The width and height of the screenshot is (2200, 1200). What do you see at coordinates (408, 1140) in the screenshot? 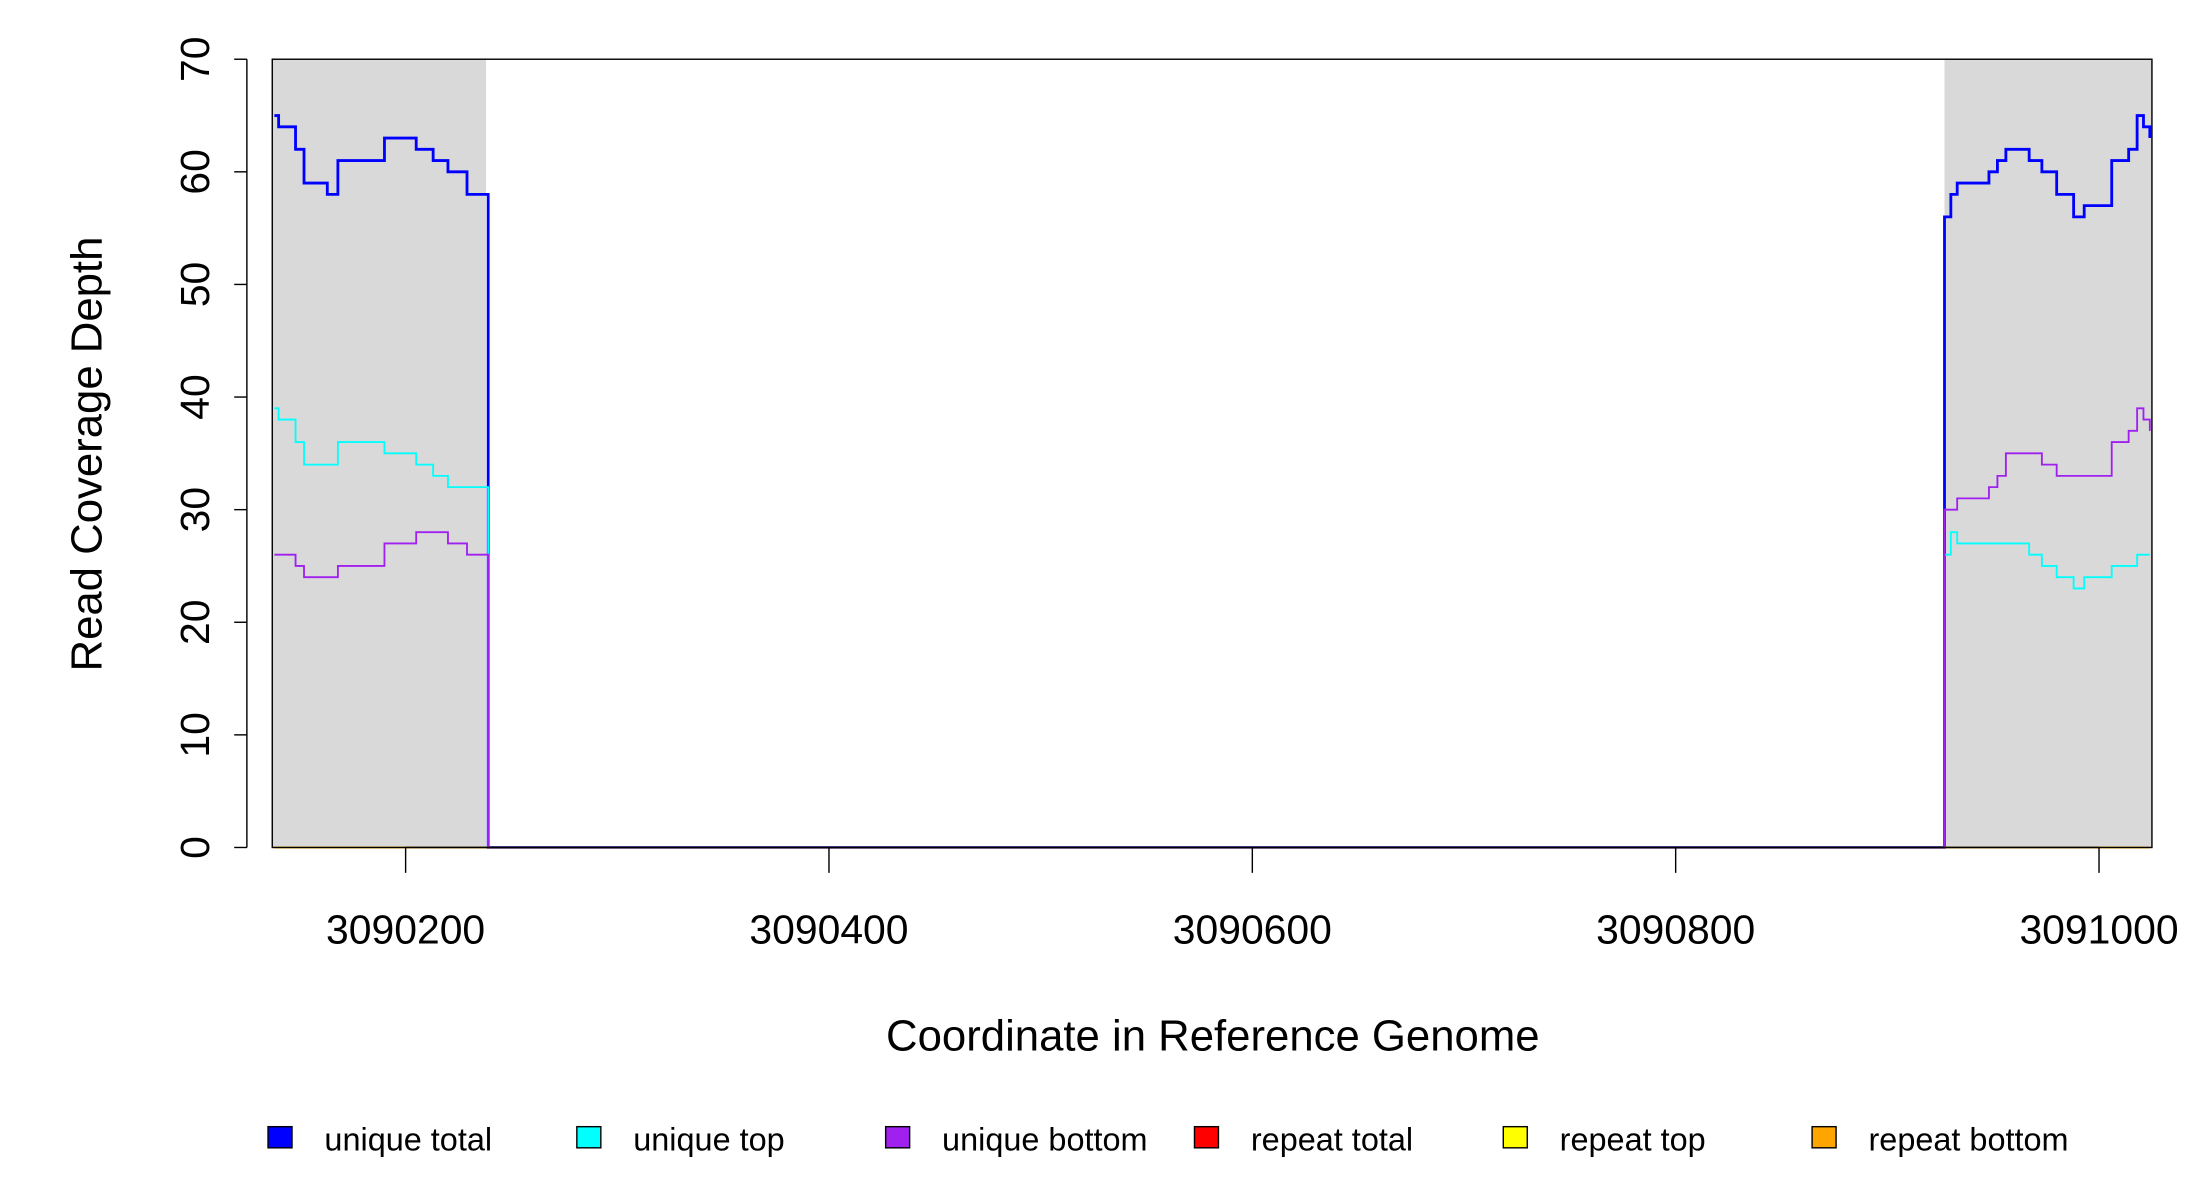
I see `legend-label: unique total` at bounding box center [408, 1140].